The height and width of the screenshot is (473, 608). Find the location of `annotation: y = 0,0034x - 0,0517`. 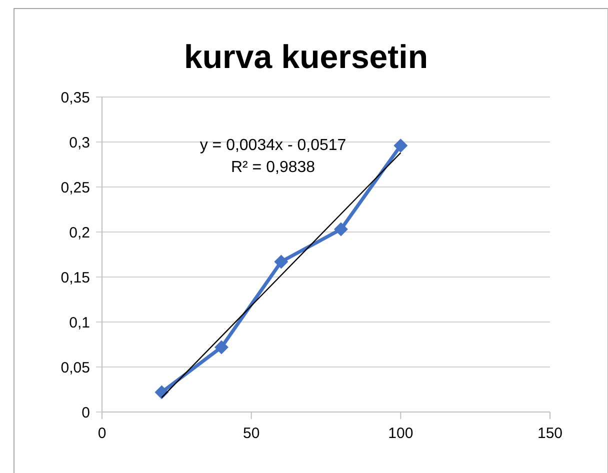

annotation: y = 0,0034x - 0,0517 is located at coordinates (273, 145).